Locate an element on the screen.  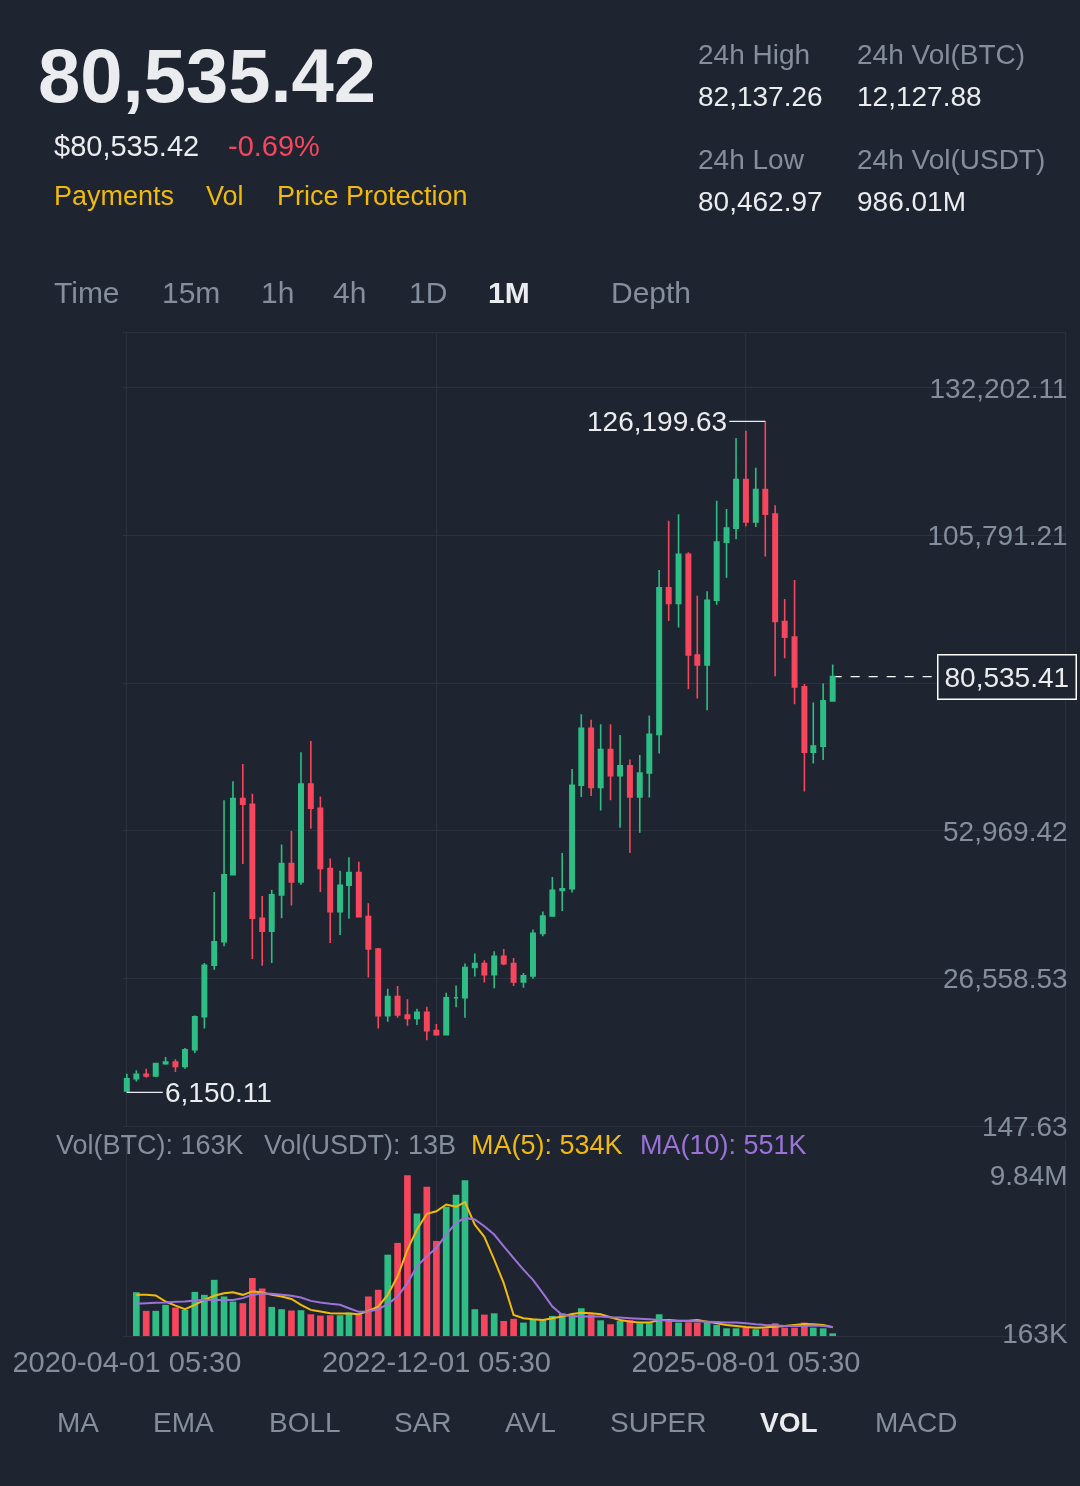
text: 15m is located at coordinates (191, 292).